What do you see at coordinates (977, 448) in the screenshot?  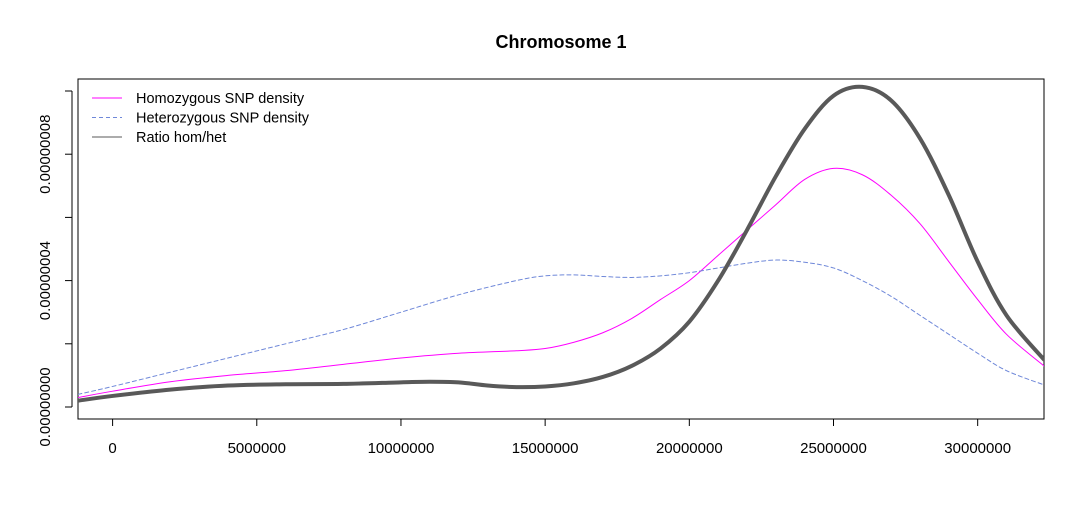 I see `x-tick-label: 30000000` at bounding box center [977, 448].